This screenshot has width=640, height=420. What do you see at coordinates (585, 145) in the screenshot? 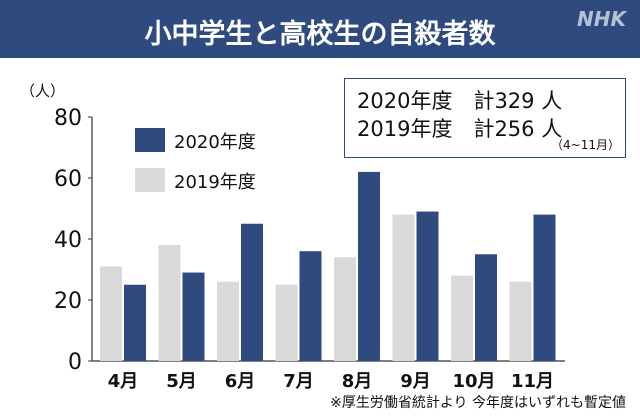
I see `period-note: （4~11月）` at bounding box center [585, 145].